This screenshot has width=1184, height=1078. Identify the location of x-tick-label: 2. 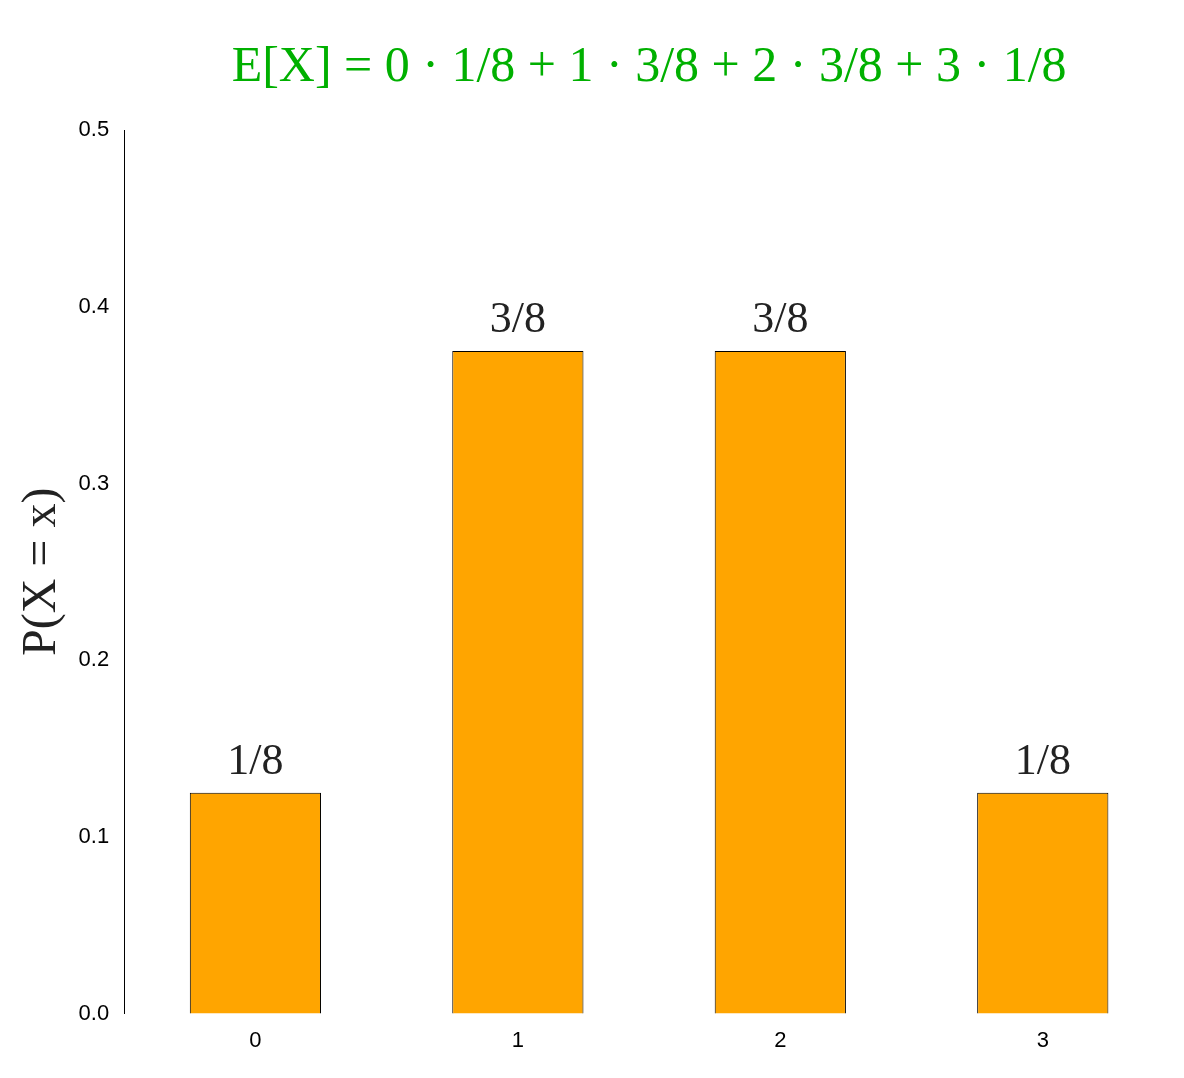
(780, 1039).